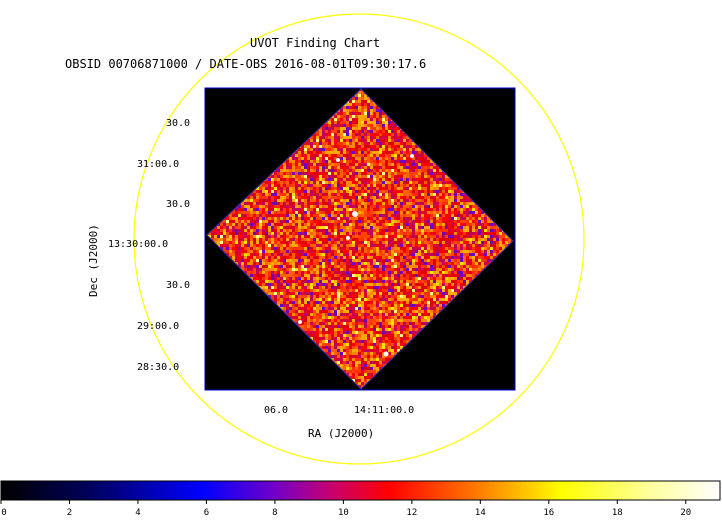 This screenshot has width=722, height=521. What do you see at coordinates (617, 513) in the screenshot?
I see `colorbar-tick-label: 18` at bounding box center [617, 513].